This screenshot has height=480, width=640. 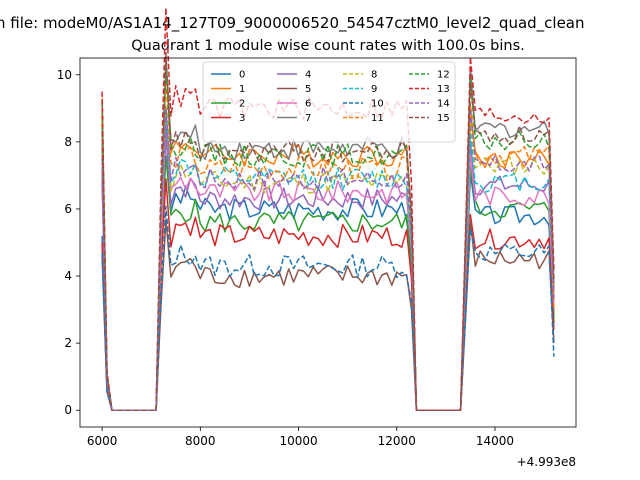 What do you see at coordinates (242, 104) in the screenshot?
I see `legend-label-2: 2` at bounding box center [242, 104].